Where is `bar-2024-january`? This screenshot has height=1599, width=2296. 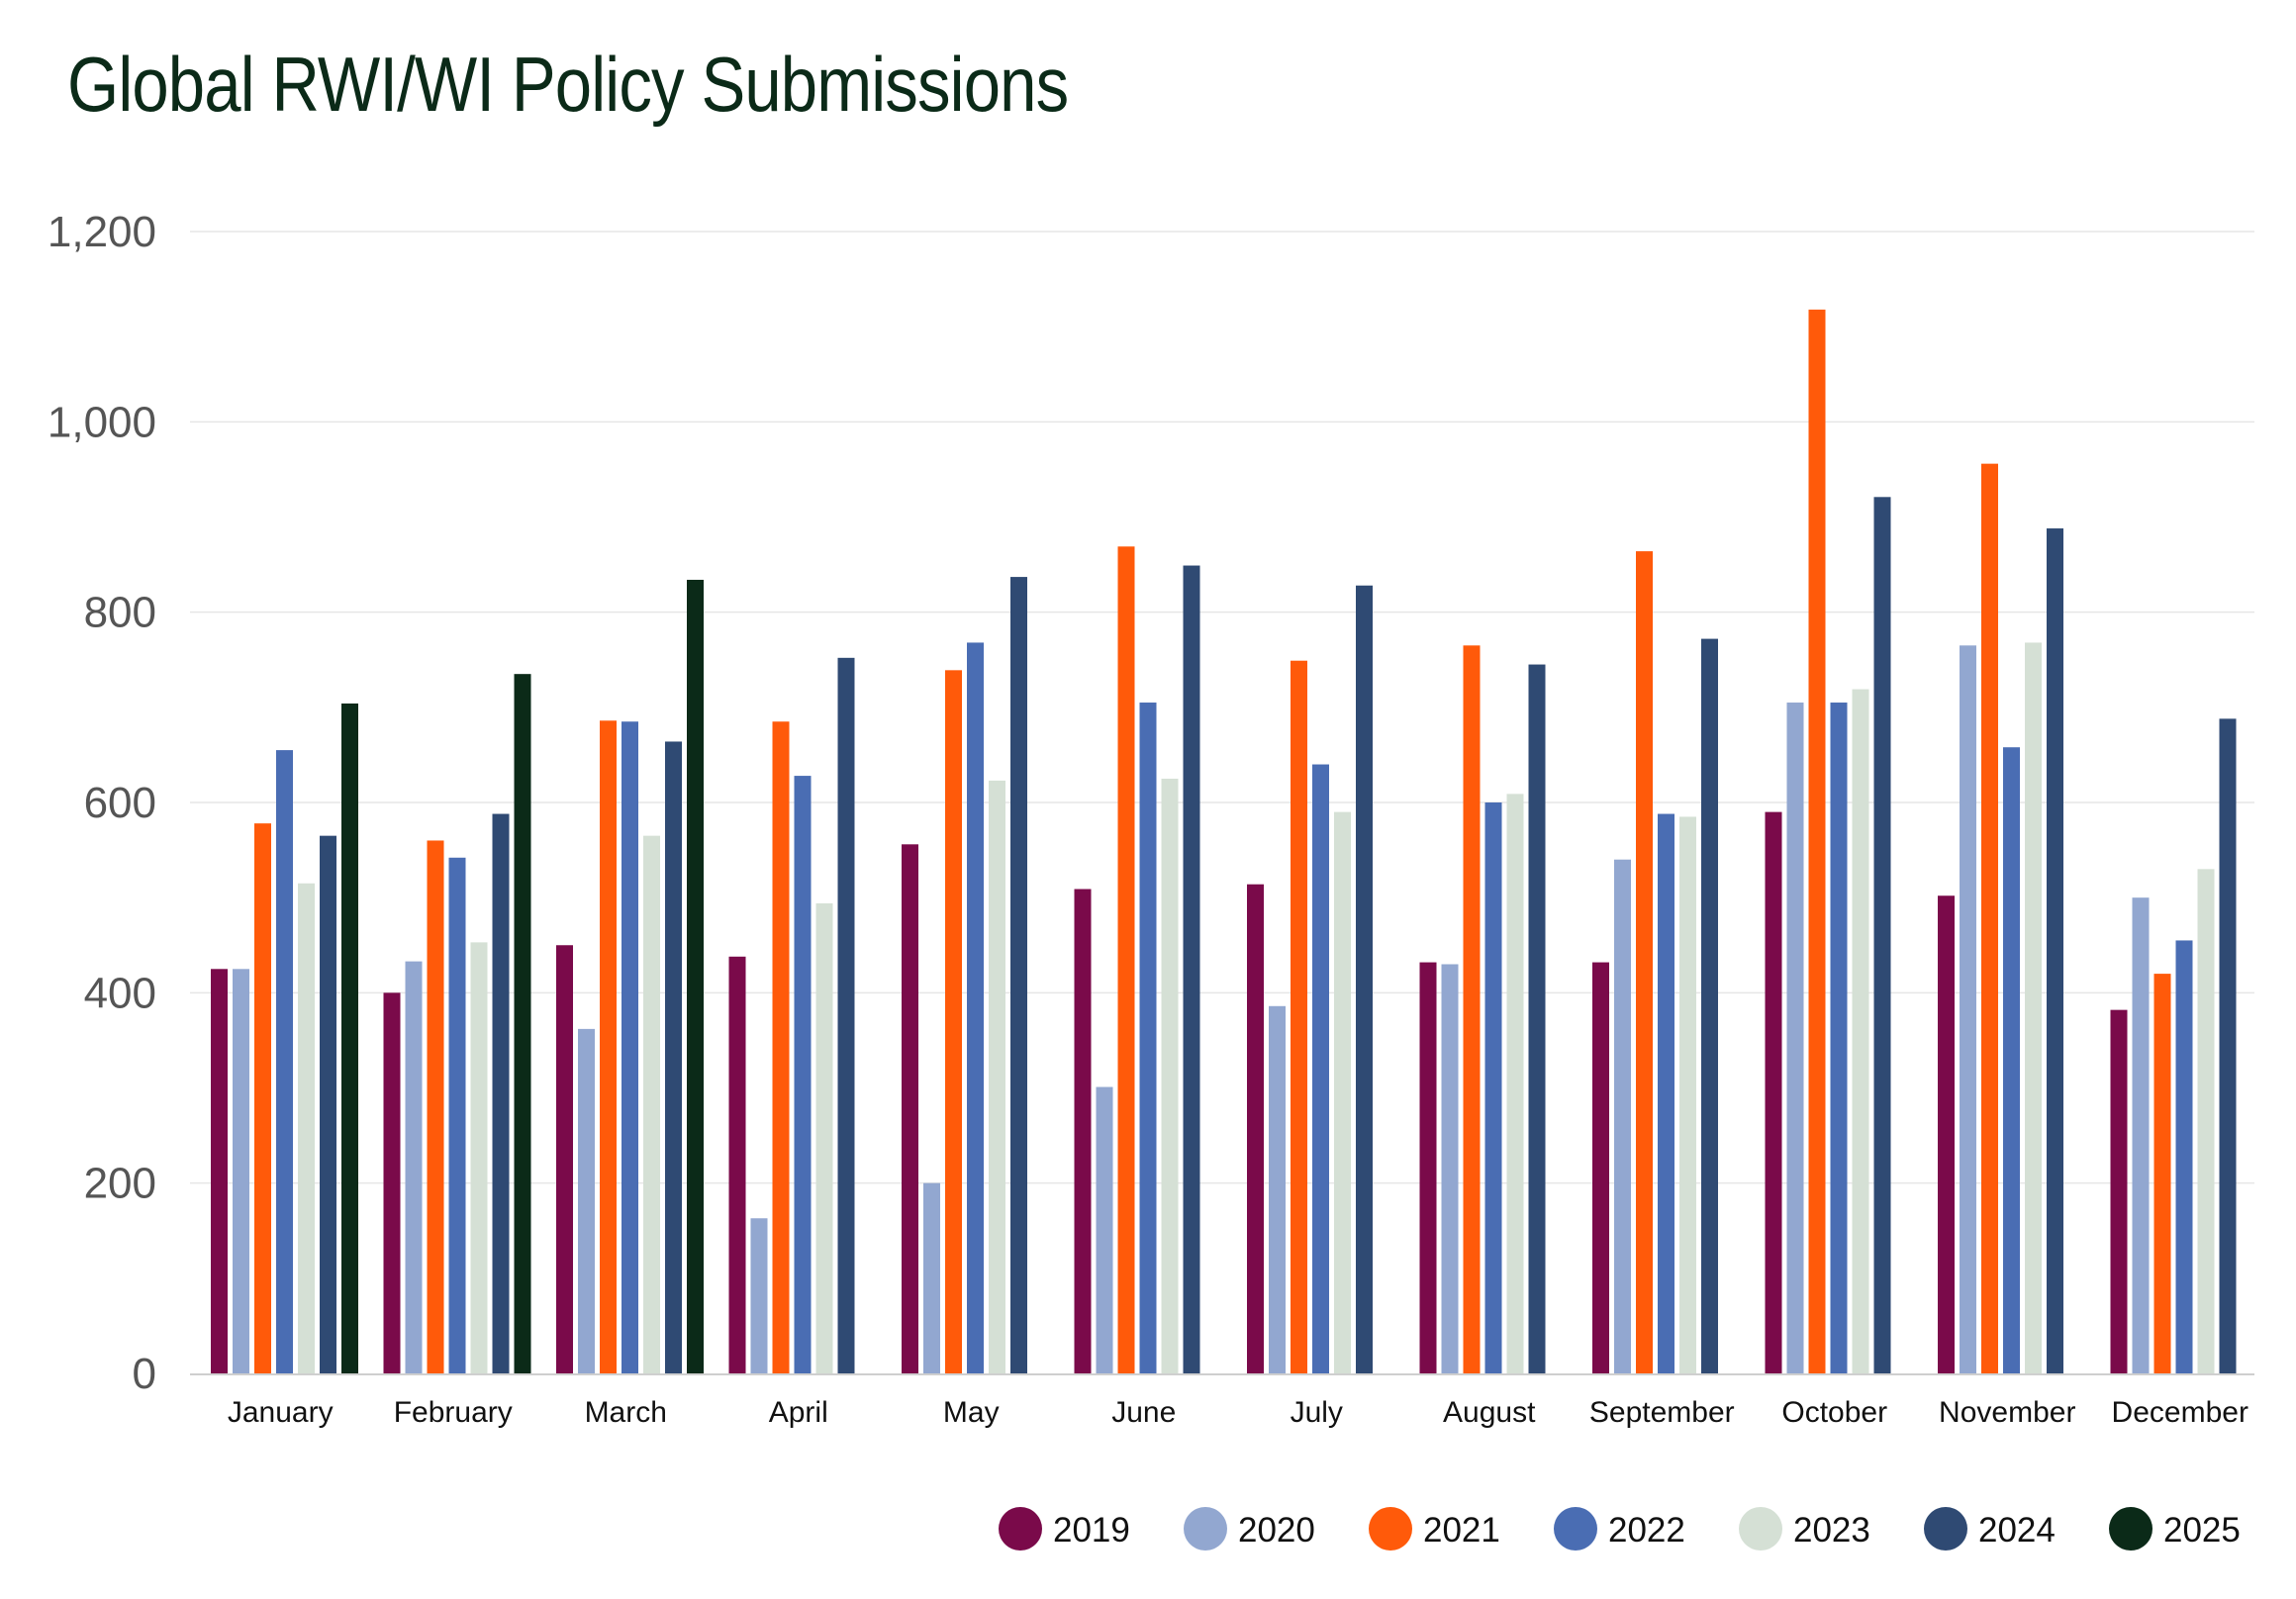 bar-2024-january is located at coordinates (328, 1104).